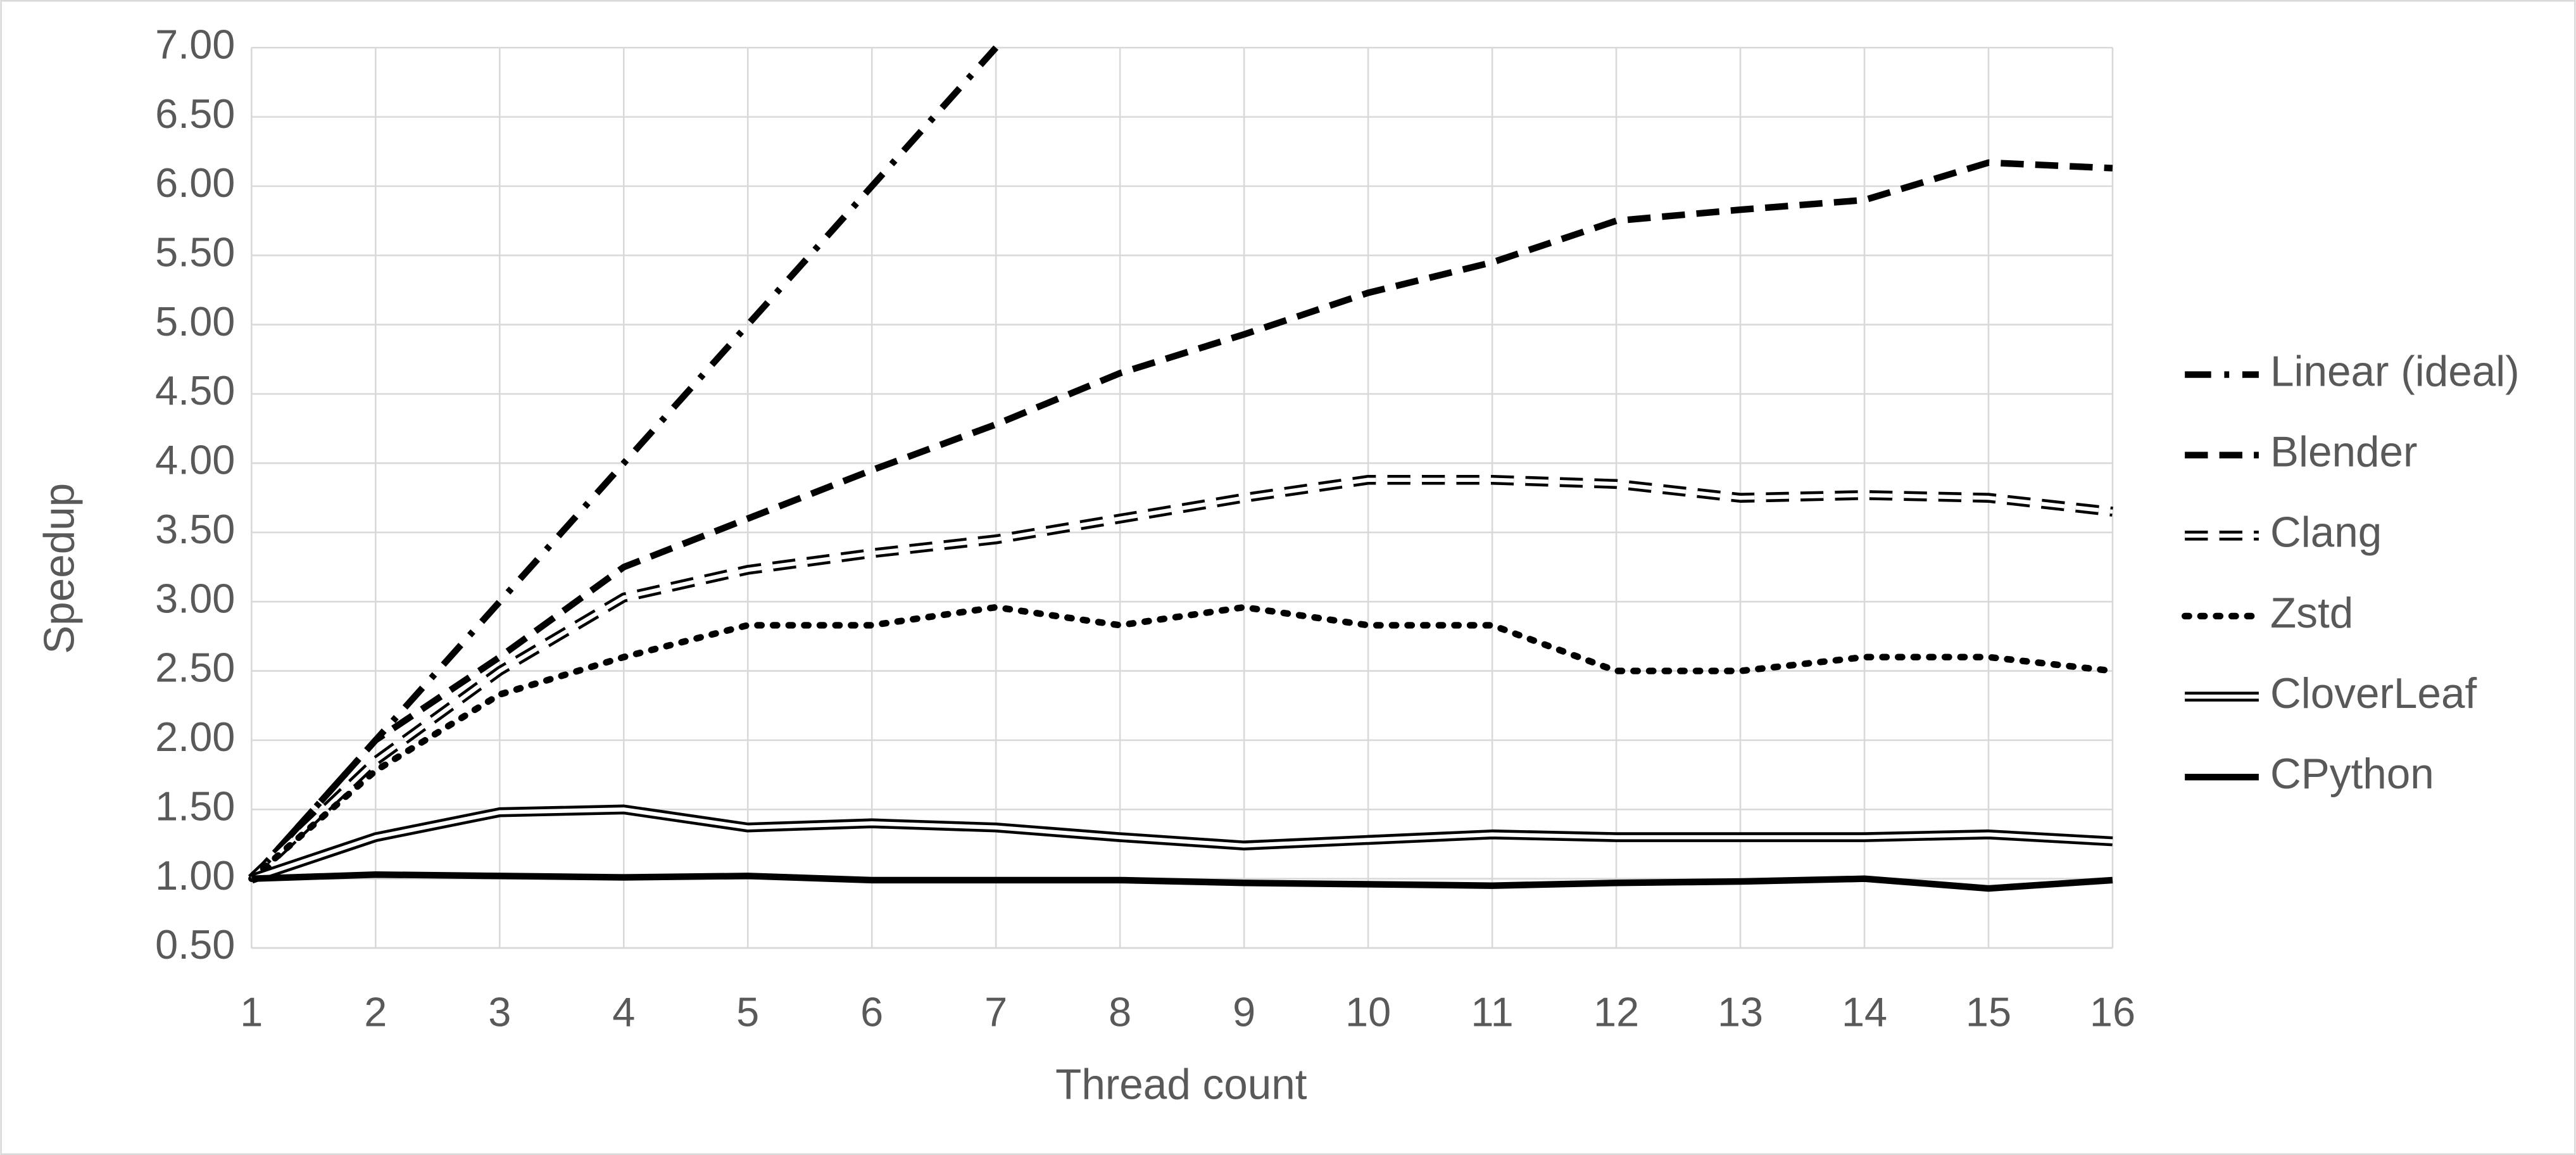 The image size is (2576, 1155). I want to click on x-tick-label: 6, so click(871, 1012).